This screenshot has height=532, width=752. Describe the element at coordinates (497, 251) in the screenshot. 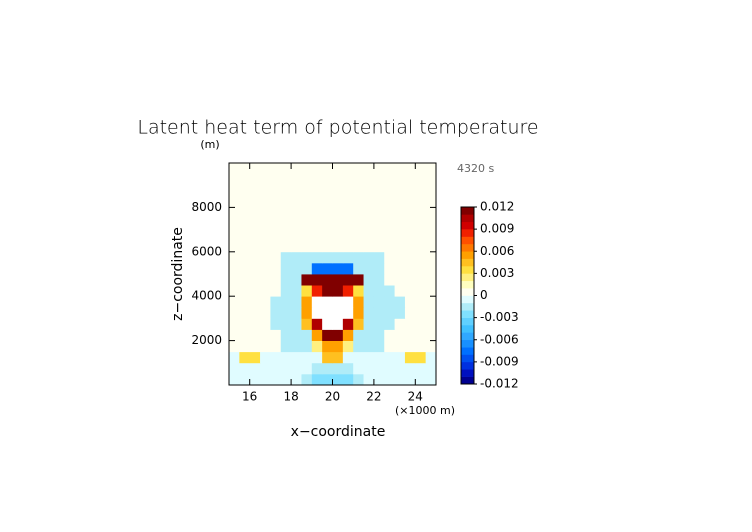

I see `colorbar-tick-label: 0.006` at that location.